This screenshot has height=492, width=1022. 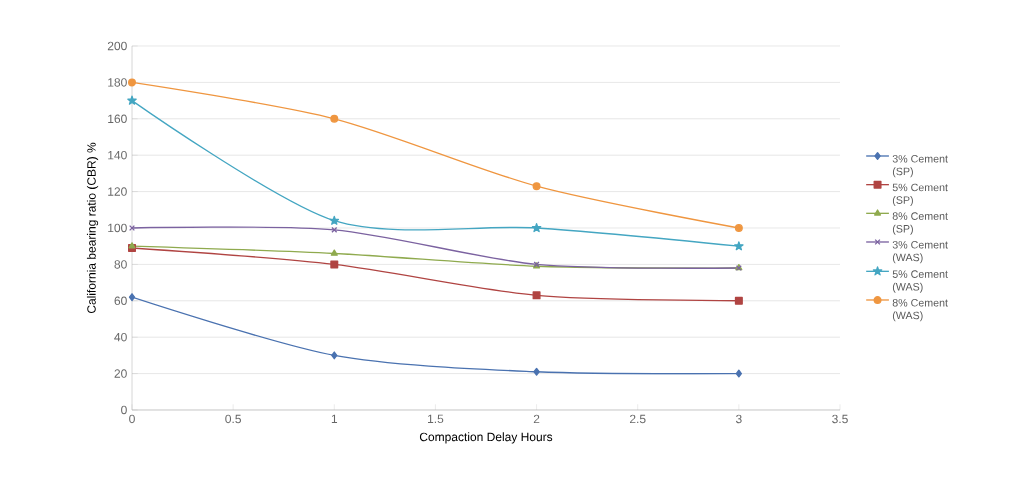 What do you see at coordinates (117, 191) in the screenshot?
I see `y-tick-label: 120` at bounding box center [117, 191].